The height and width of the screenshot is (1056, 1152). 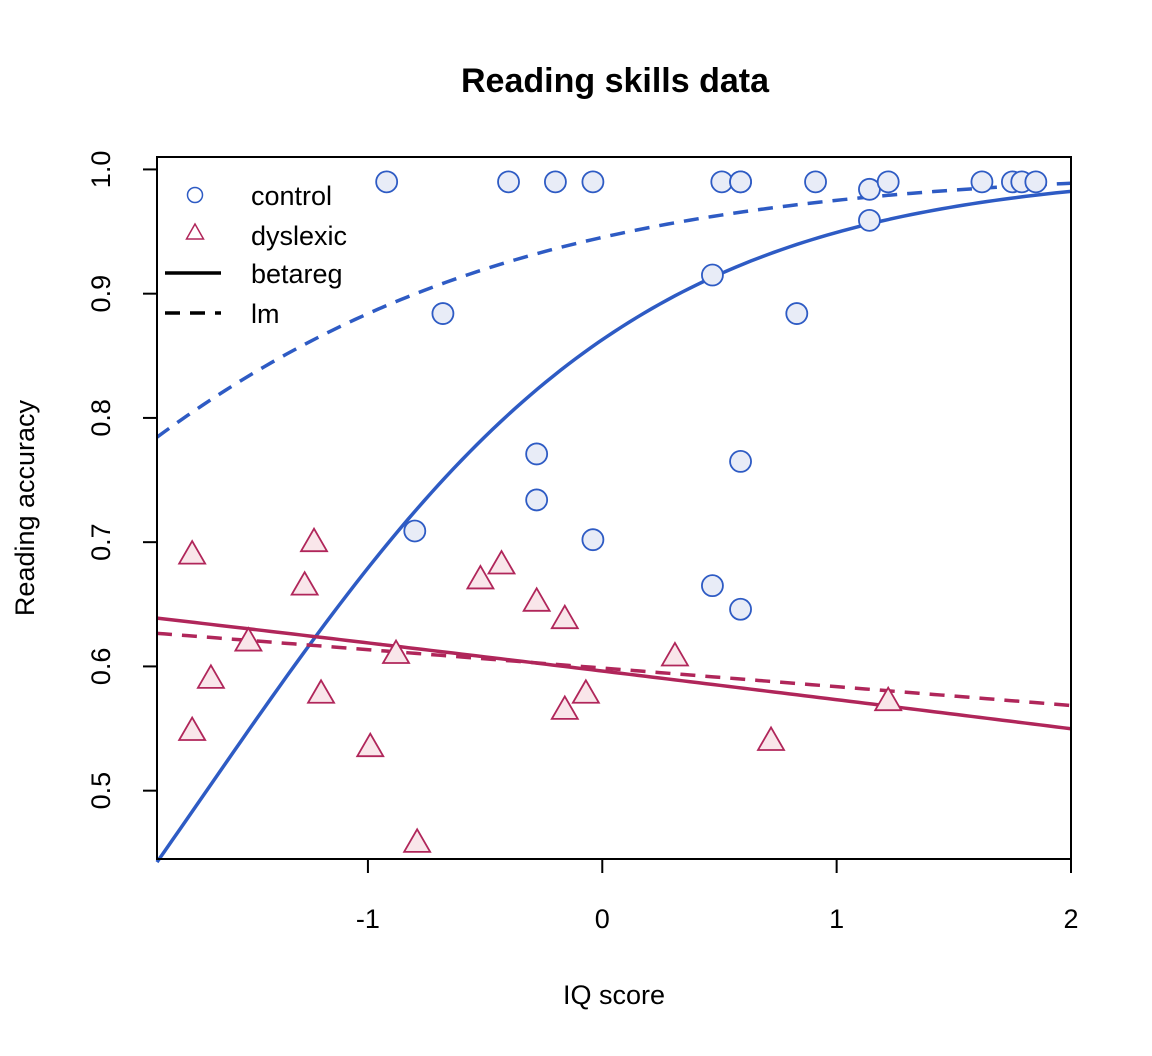 I want to click on legend-label-lm: lm, so click(x=265, y=314).